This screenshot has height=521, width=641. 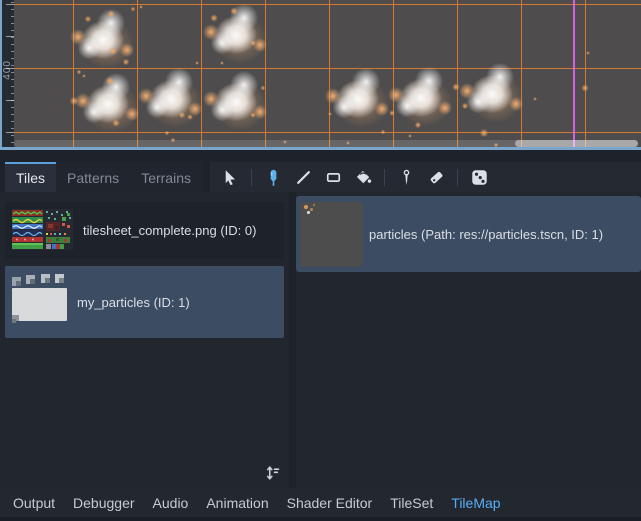 I want to click on eraser-tool-button, so click(x=436, y=177).